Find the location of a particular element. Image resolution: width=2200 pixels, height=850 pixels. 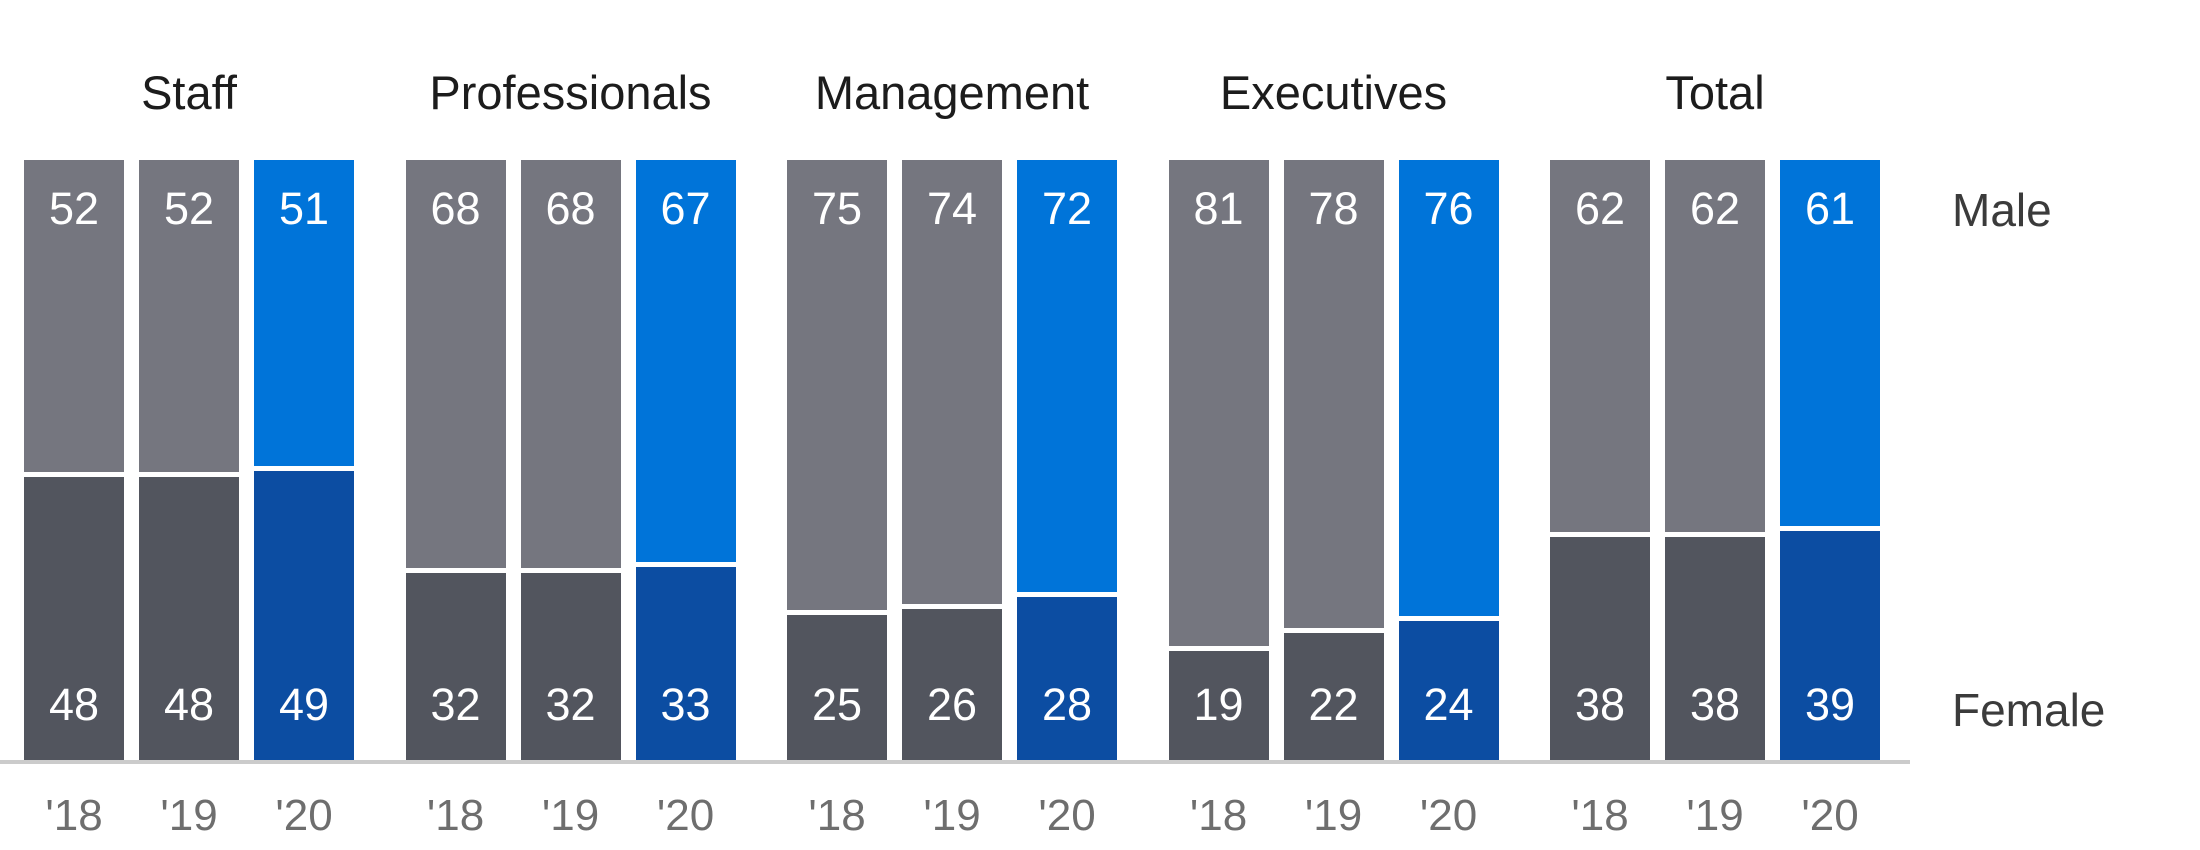

male-value-label: 51 is located at coordinates (304, 208).